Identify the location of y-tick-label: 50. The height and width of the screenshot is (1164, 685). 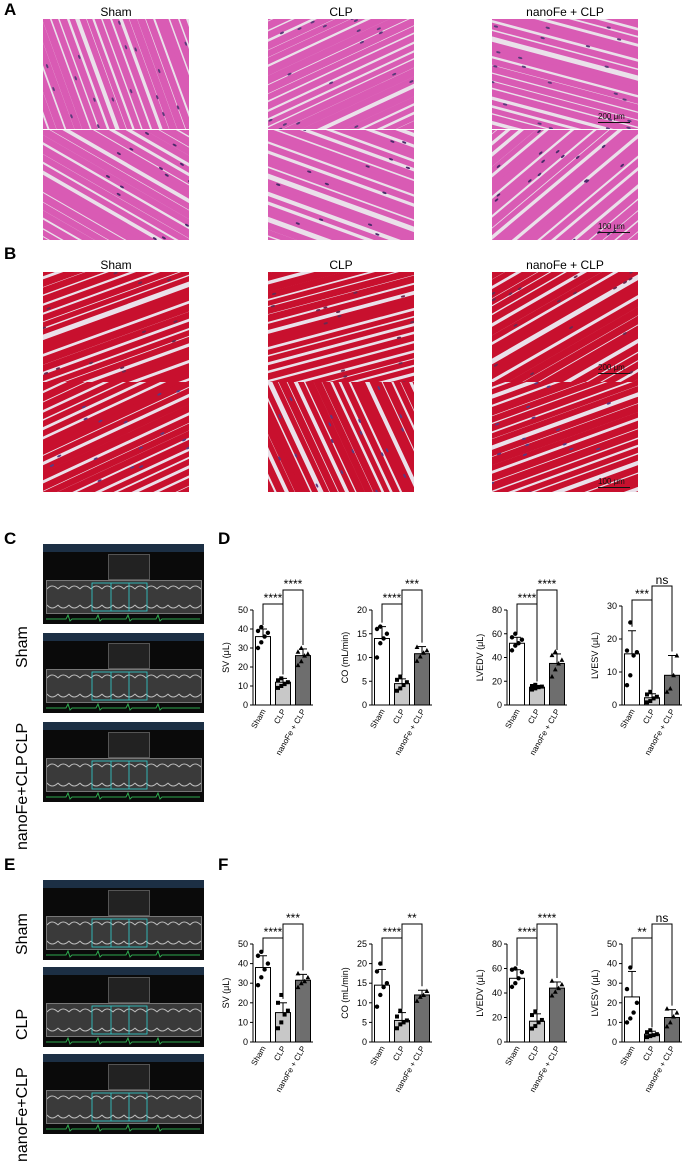
(243, 944).